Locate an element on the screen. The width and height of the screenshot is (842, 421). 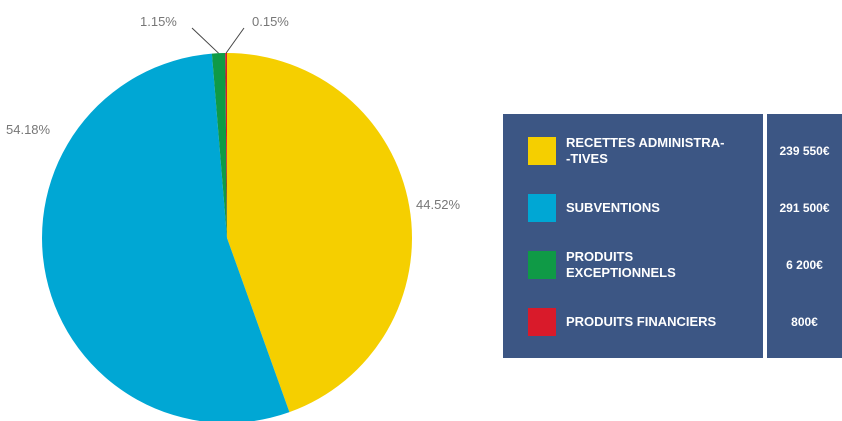
legend-row-subventions: SUBVENTIONS is located at coordinates (633, 208).